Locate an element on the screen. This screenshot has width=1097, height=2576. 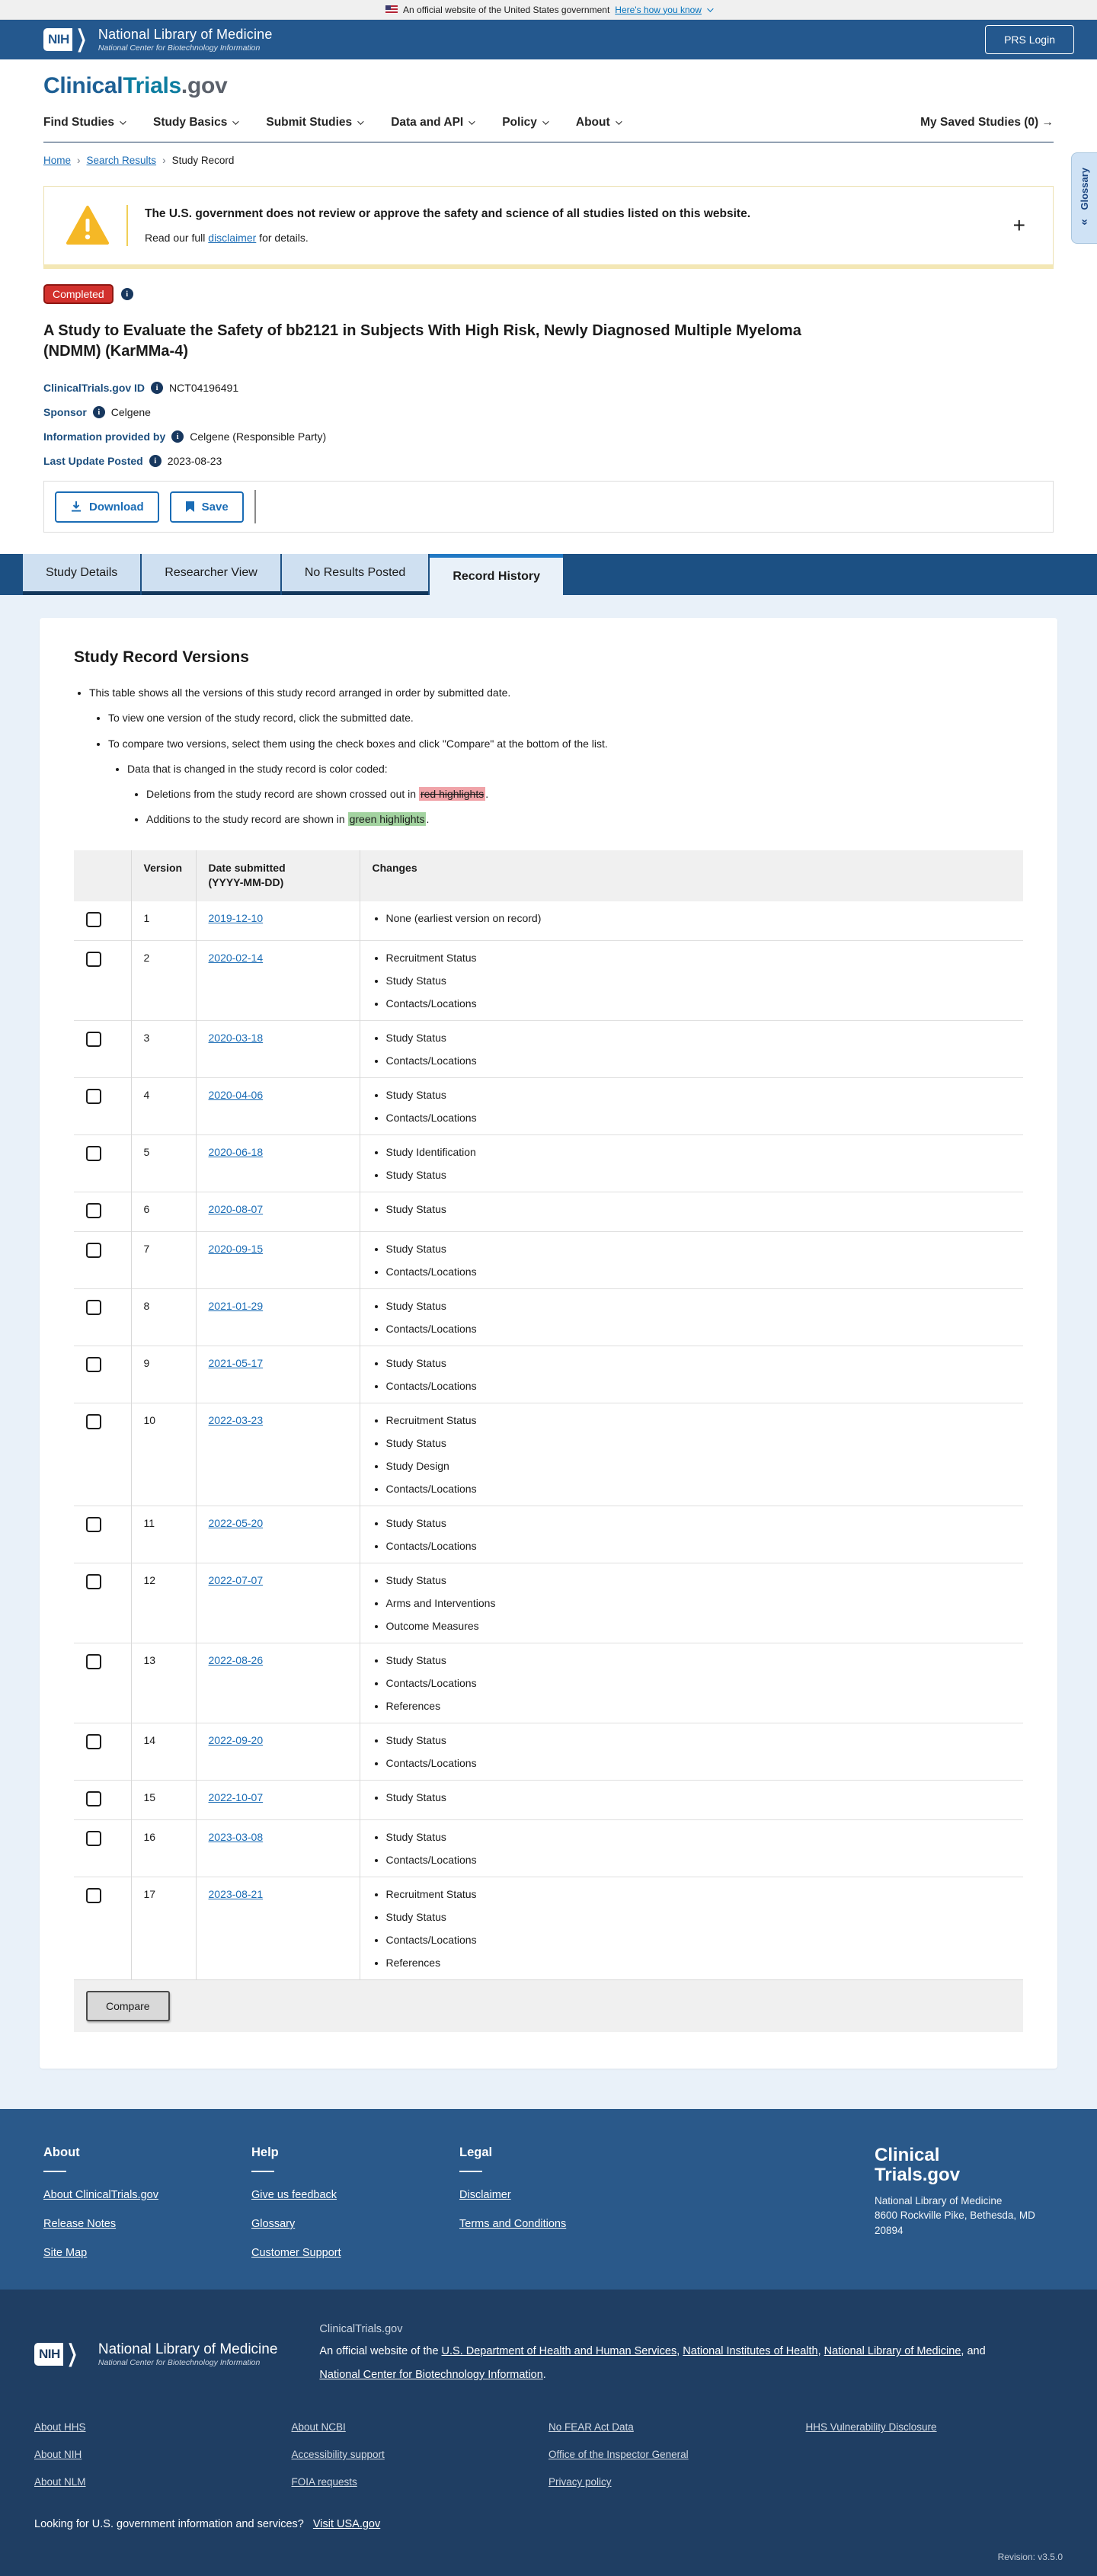
footer-link-about-clinicaltrials: About ClinicalTrials.gov is located at coordinates (100, 2194).